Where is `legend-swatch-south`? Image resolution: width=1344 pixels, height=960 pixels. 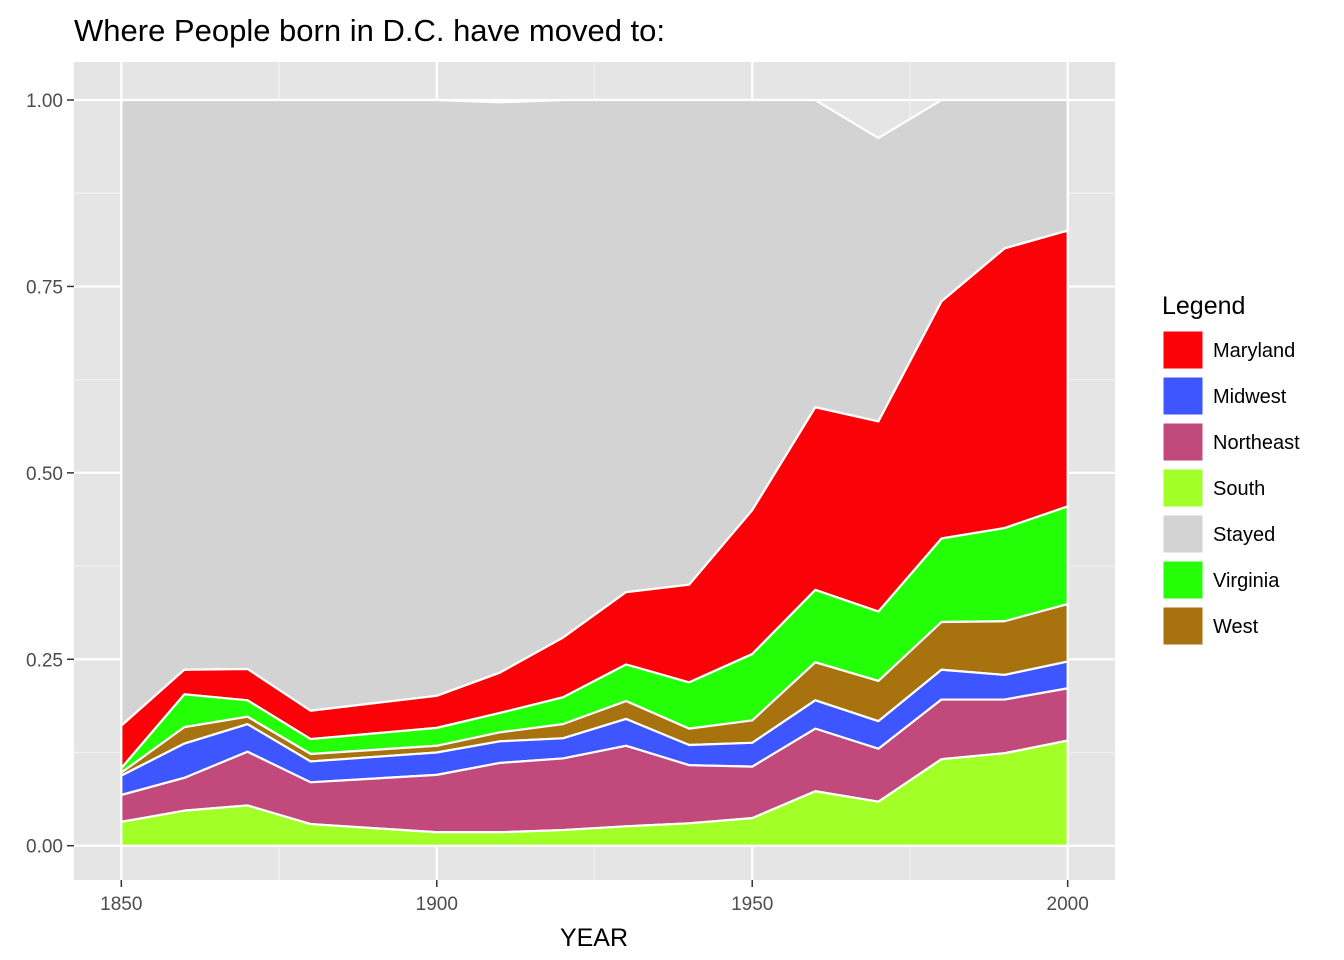 legend-swatch-south is located at coordinates (1183, 488).